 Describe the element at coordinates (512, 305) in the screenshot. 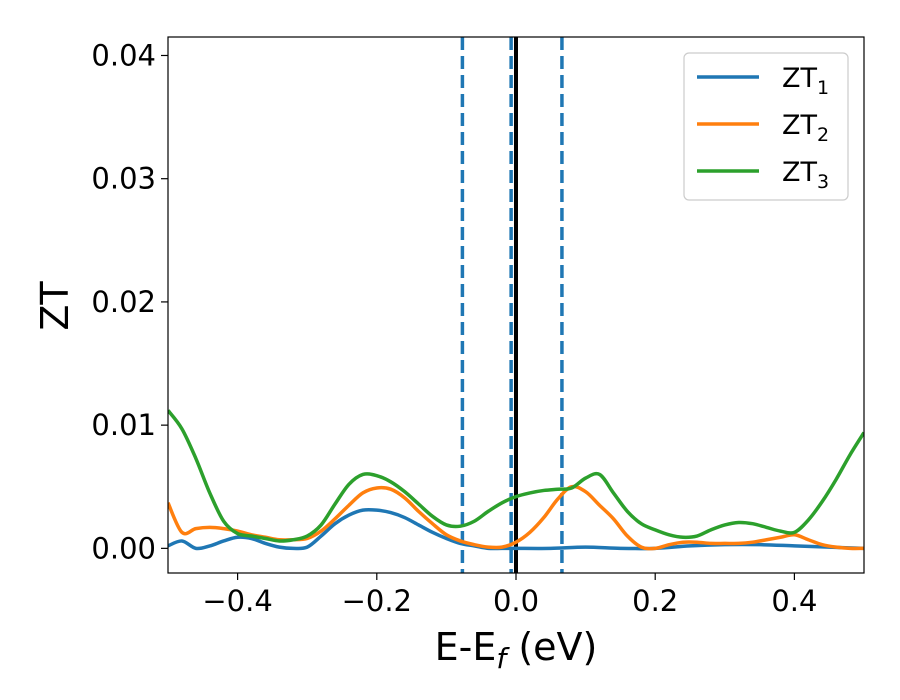

I see `reference-lines` at that location.